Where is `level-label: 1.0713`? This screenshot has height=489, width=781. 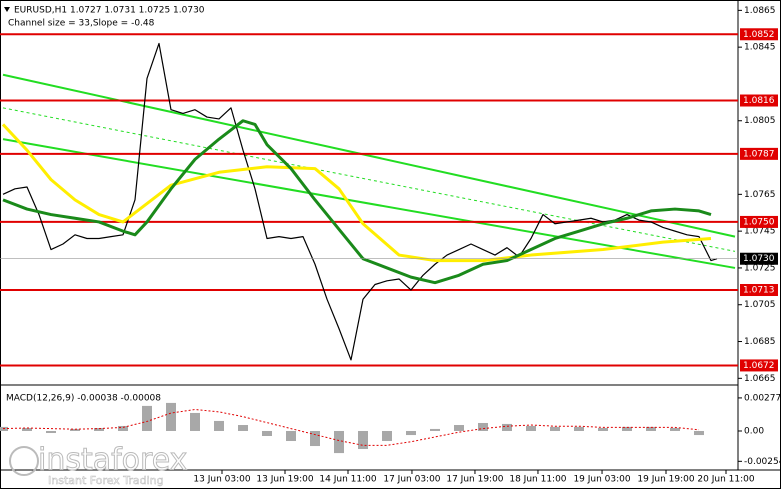 level-label: 1.0713 is located at coordinates (759, 291).